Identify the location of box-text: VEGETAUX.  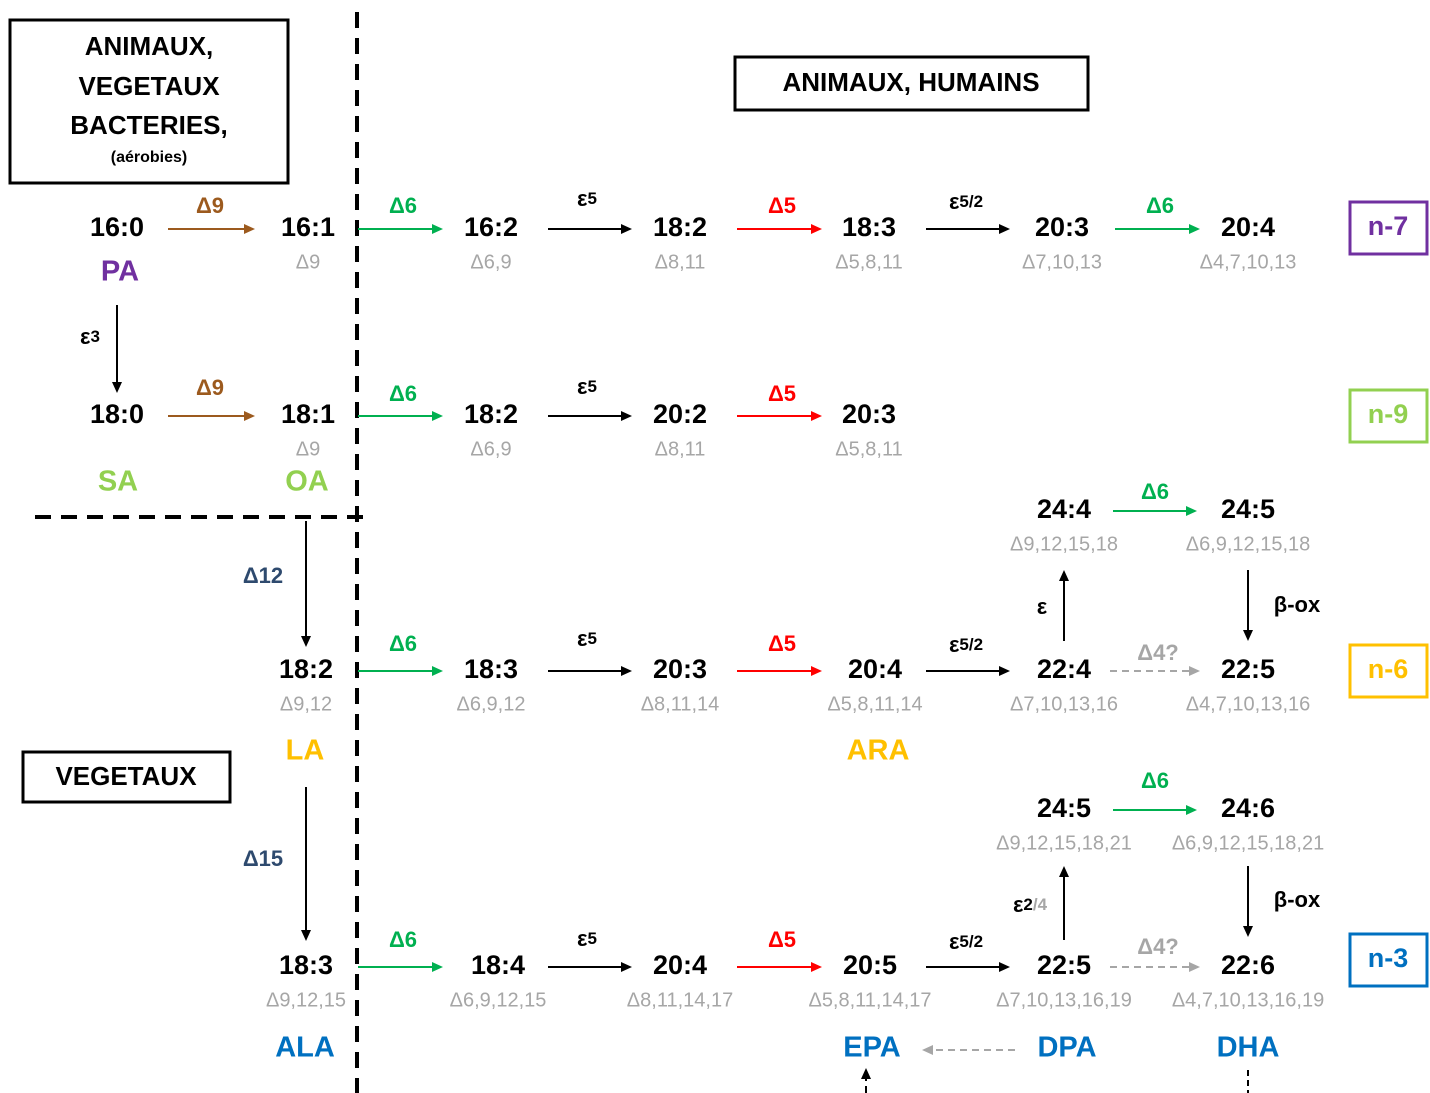
(126, 776).